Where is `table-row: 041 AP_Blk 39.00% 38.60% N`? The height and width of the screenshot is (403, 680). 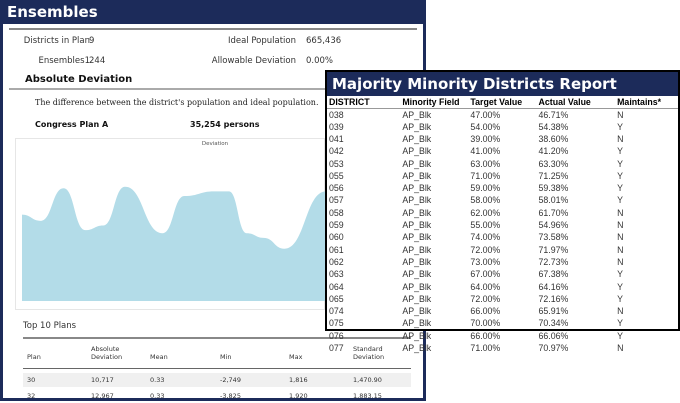
table-row: 041 AP_Blk 39.00% 38.60% N is located at coordinates (502, 139).